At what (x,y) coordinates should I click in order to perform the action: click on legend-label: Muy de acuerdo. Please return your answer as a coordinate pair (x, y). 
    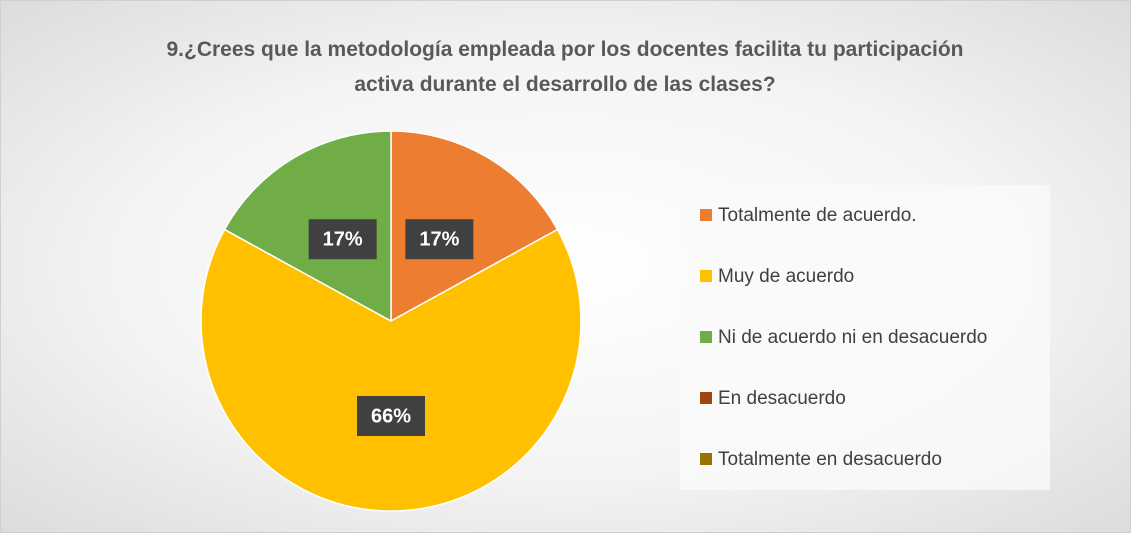
    Looking at the image, I should click on (786, 276).